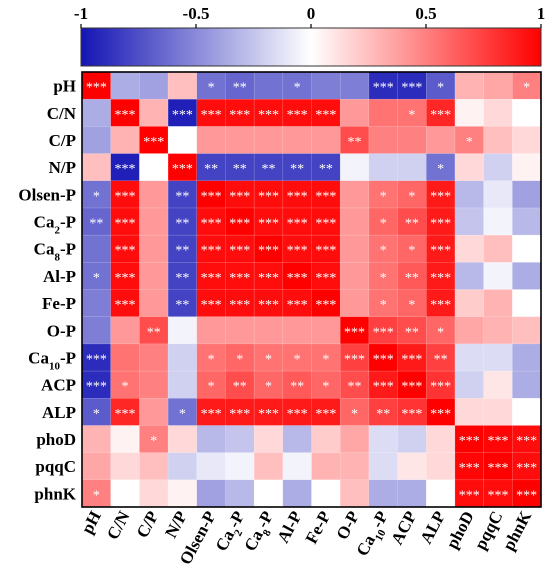 This screenshot has width=550, height=587. I want to click on colorbar: -1 -0.5 0 0.5 1, so click(309, 35).